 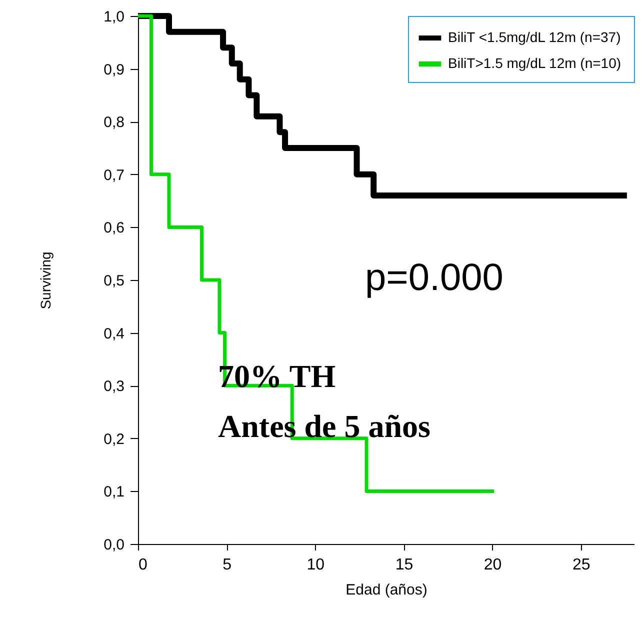 What do you see at coordinates (143, 565) in the screenshot?
I see `x-tick-label: 0` at bounding box center [143, 565].